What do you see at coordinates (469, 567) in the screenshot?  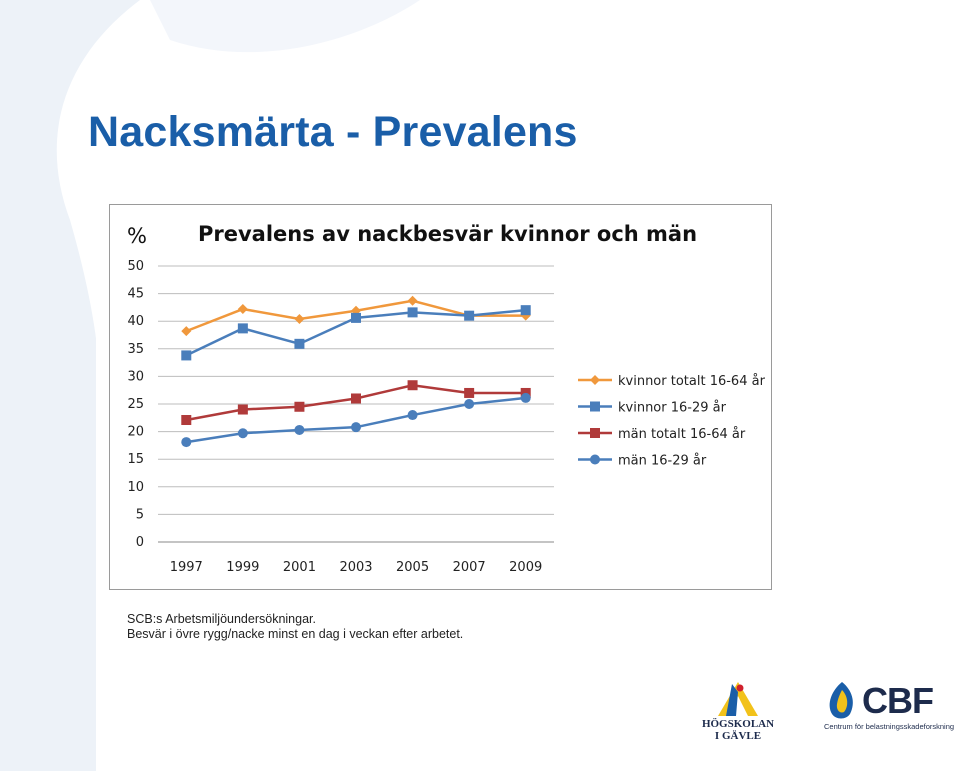 I see `x-tick-label: 2007` at bounding box center [469, 567].